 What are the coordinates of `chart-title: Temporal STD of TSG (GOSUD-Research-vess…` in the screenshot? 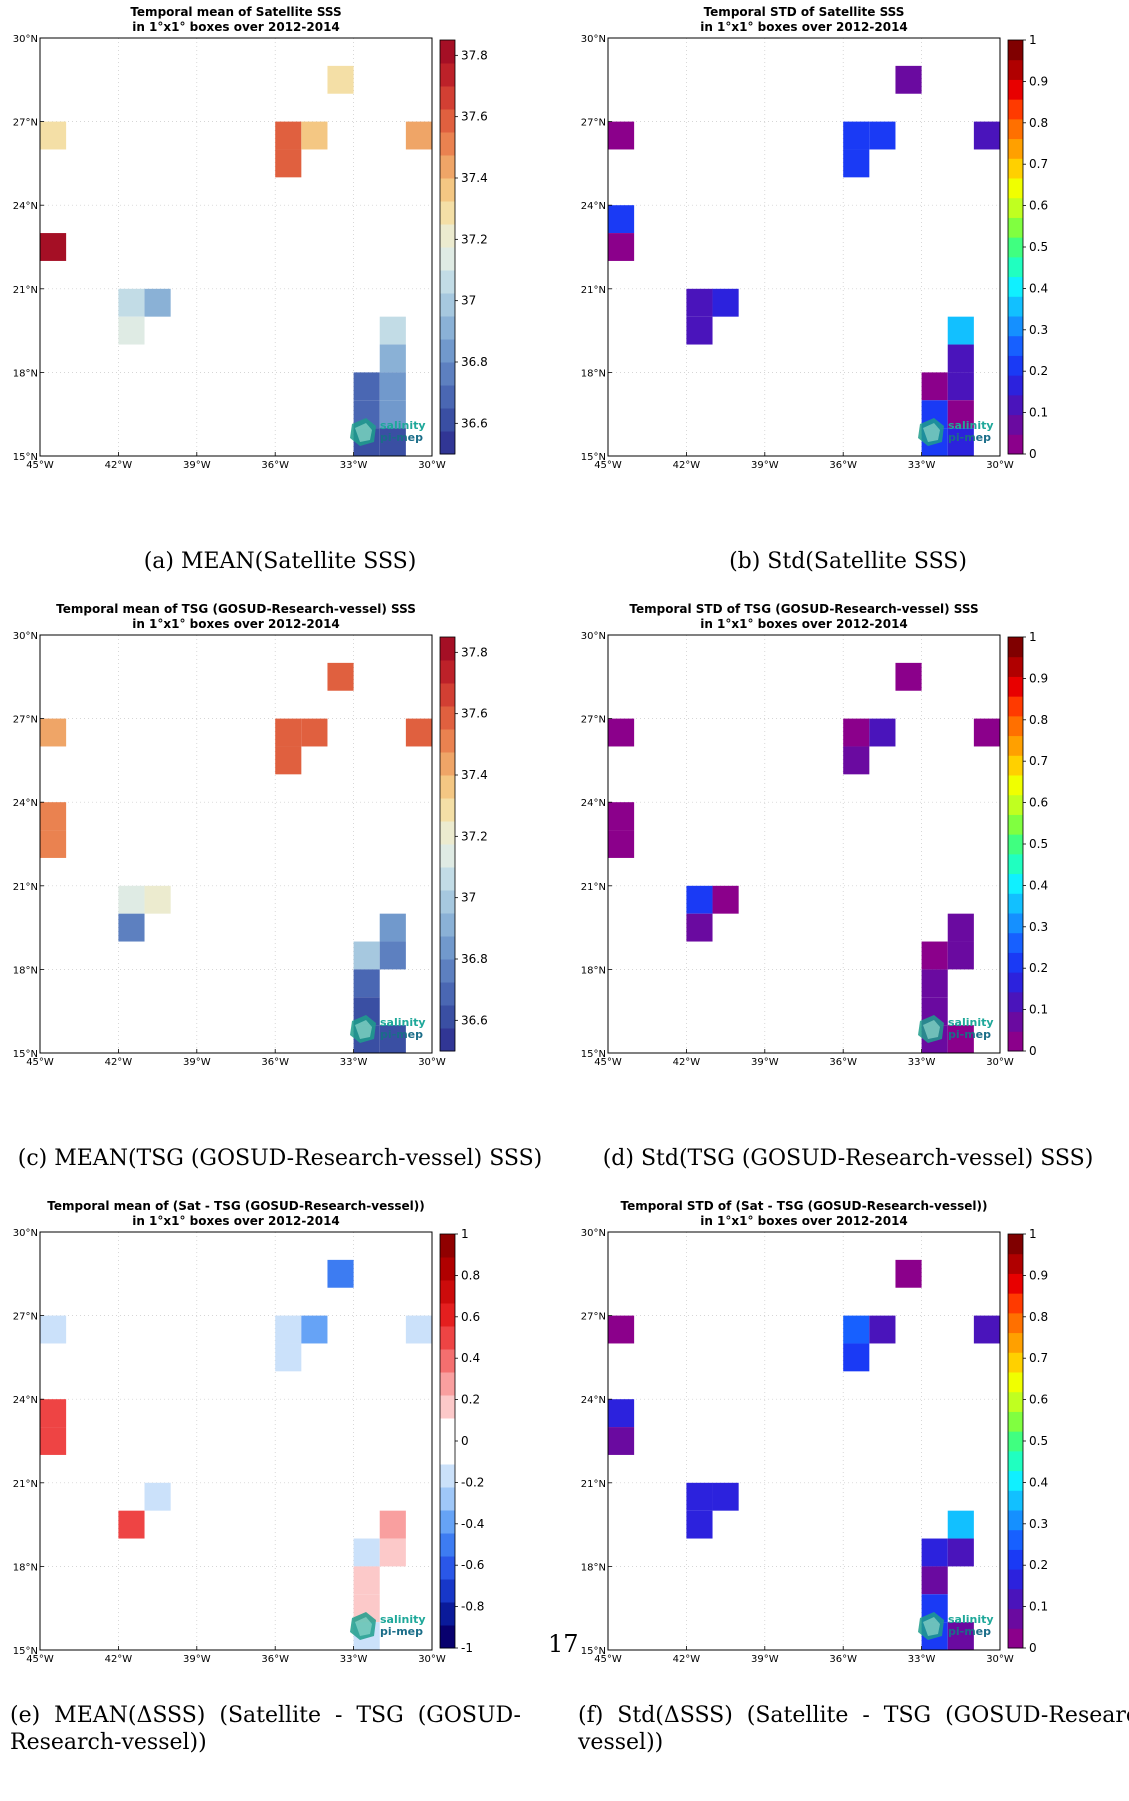 It's located at (803, 616).